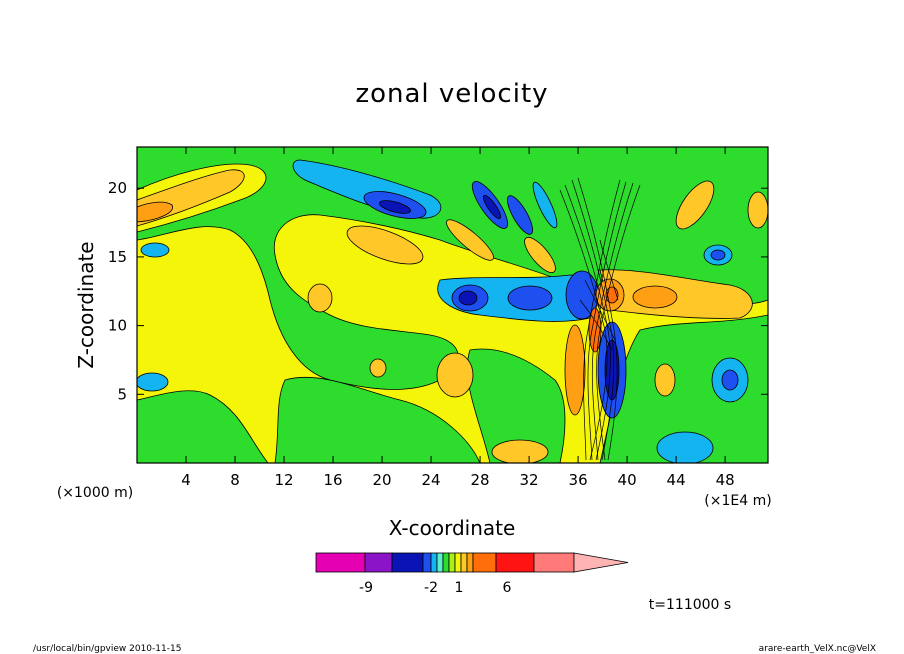 This screenshot has height=654, width=904. What do you see at coordinates (186, 480) in the screenshot?
I see `x-tick-label: 4` at bounding box center [186, 480].